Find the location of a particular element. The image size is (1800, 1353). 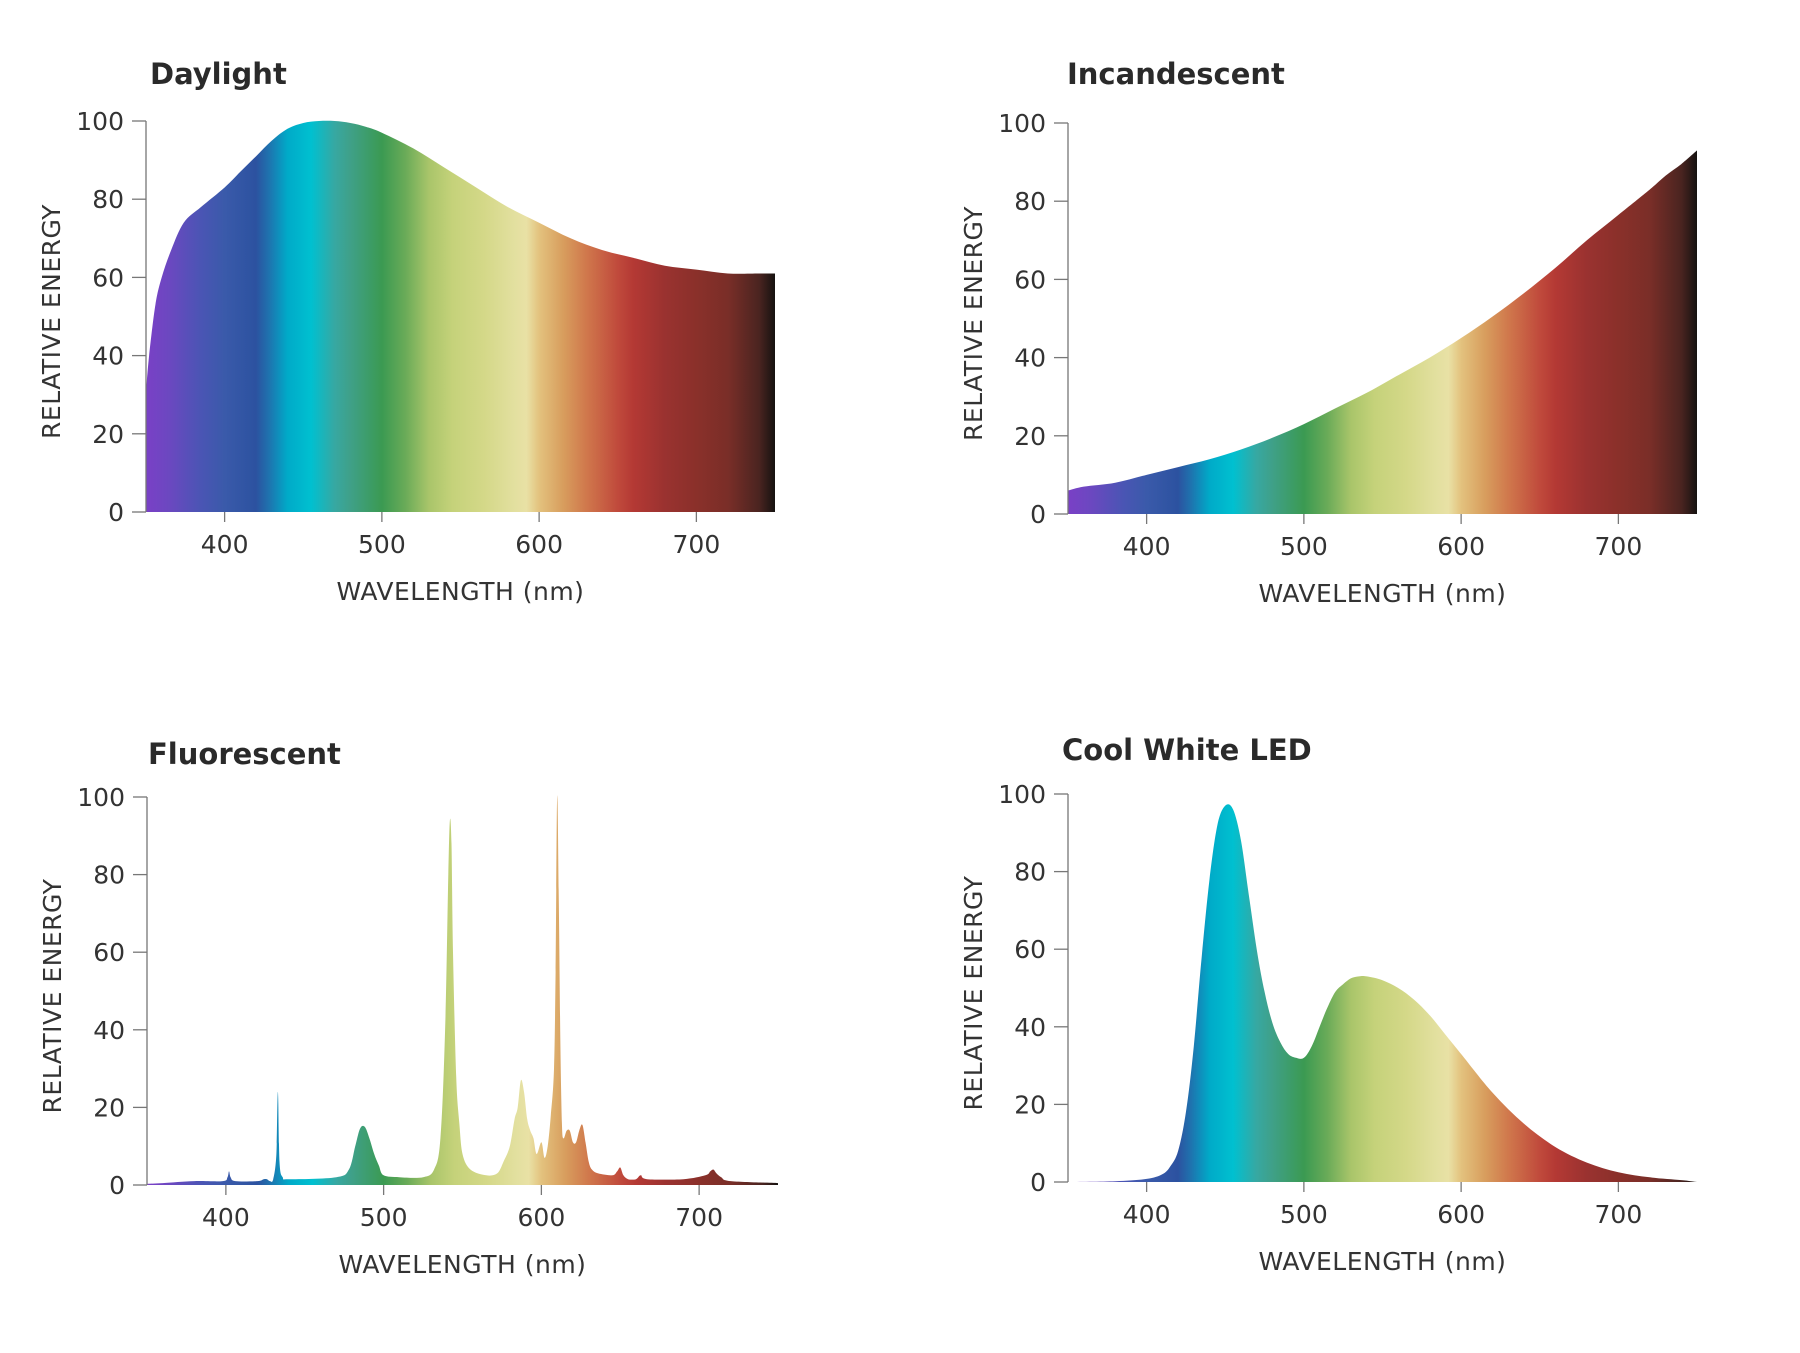

chart-title: Cool White LED is located at coordinates (1187, 750).